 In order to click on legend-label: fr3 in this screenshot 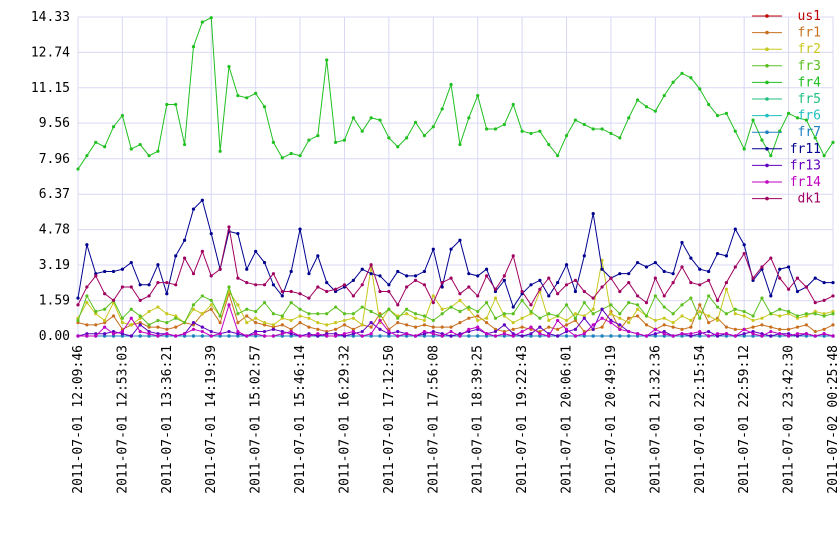, I will do `click(809, 66)`.